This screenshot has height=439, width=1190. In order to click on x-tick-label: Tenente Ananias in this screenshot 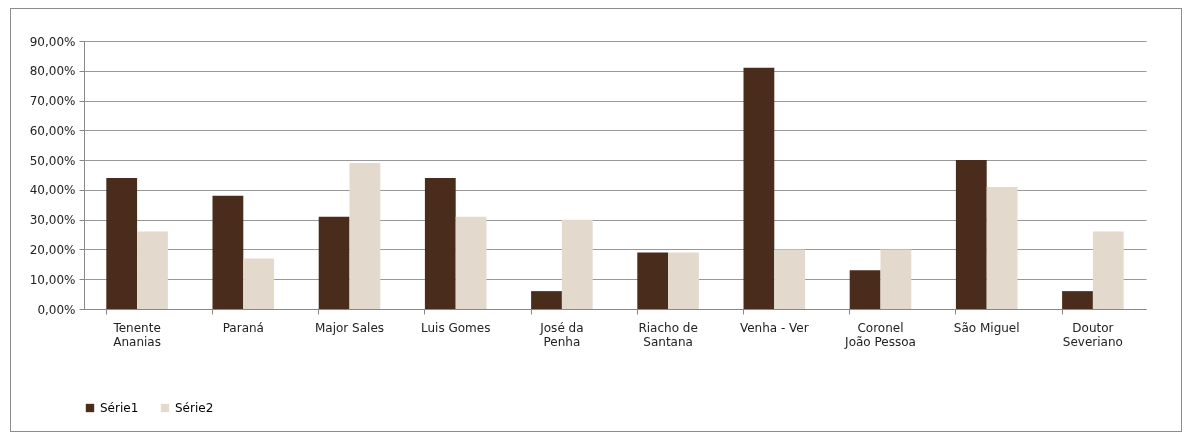, I will do `click(136, 334)`.